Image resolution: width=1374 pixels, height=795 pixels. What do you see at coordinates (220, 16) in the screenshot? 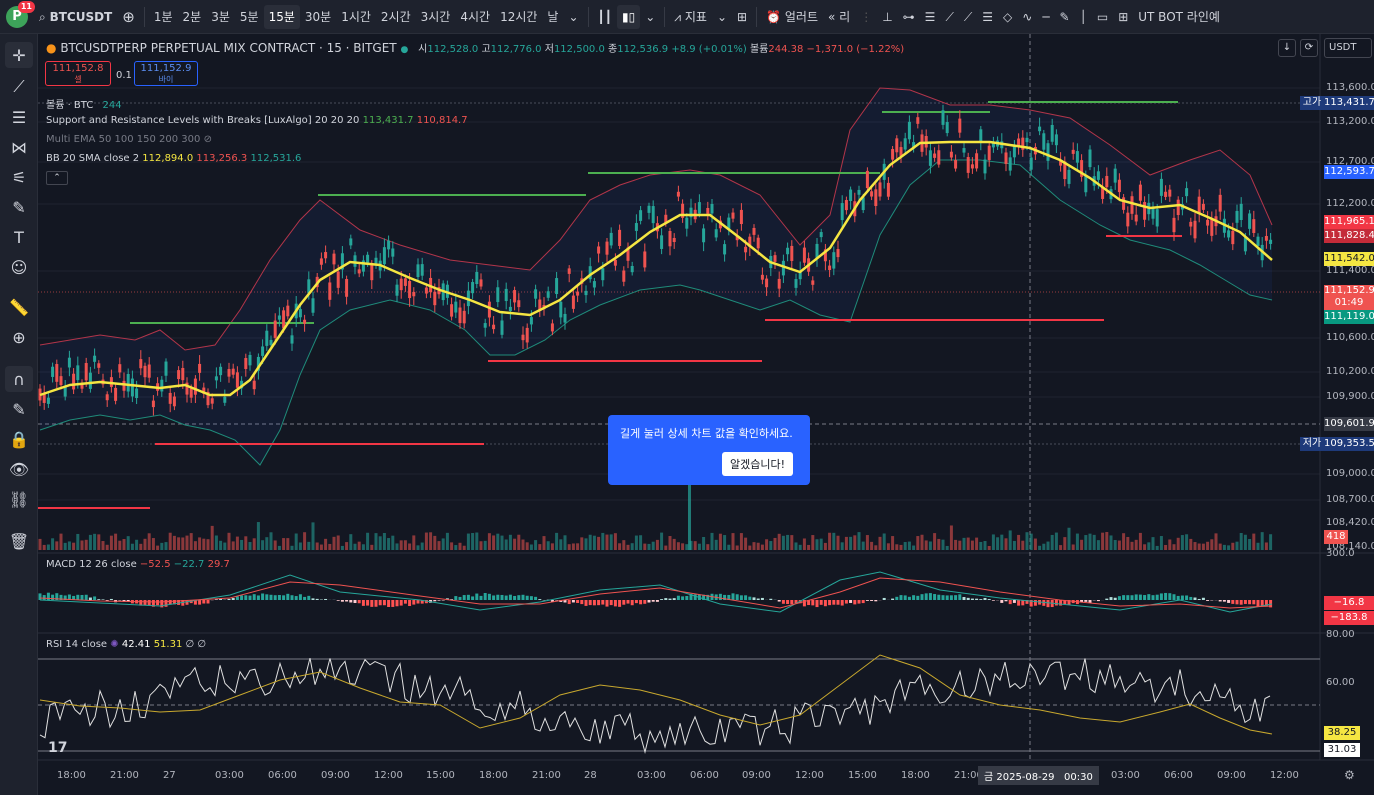
I see `interval-3m: 3분` at bounding box center [220, 16].